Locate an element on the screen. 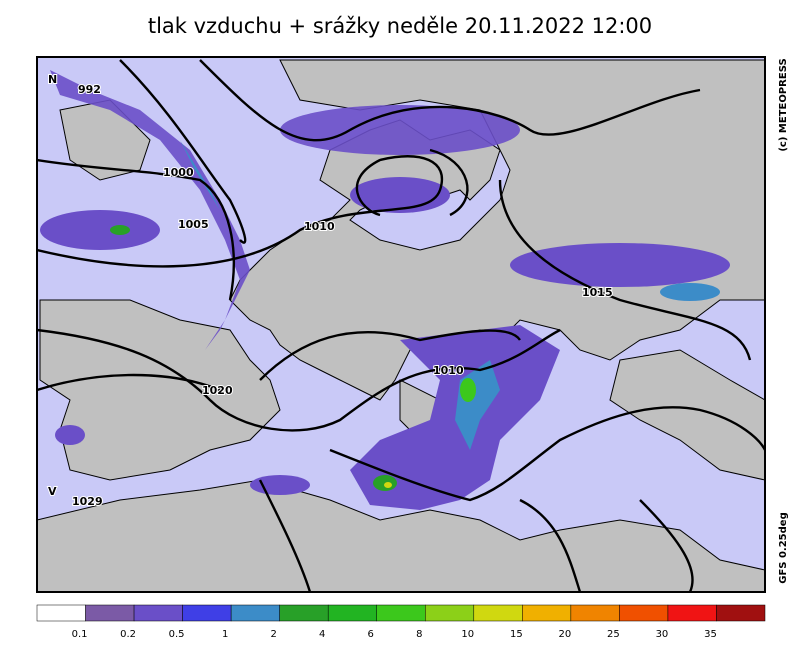 The width and height of the screenshot is (800, 650). legend-label: 35 is located at coordinates (710, 634).